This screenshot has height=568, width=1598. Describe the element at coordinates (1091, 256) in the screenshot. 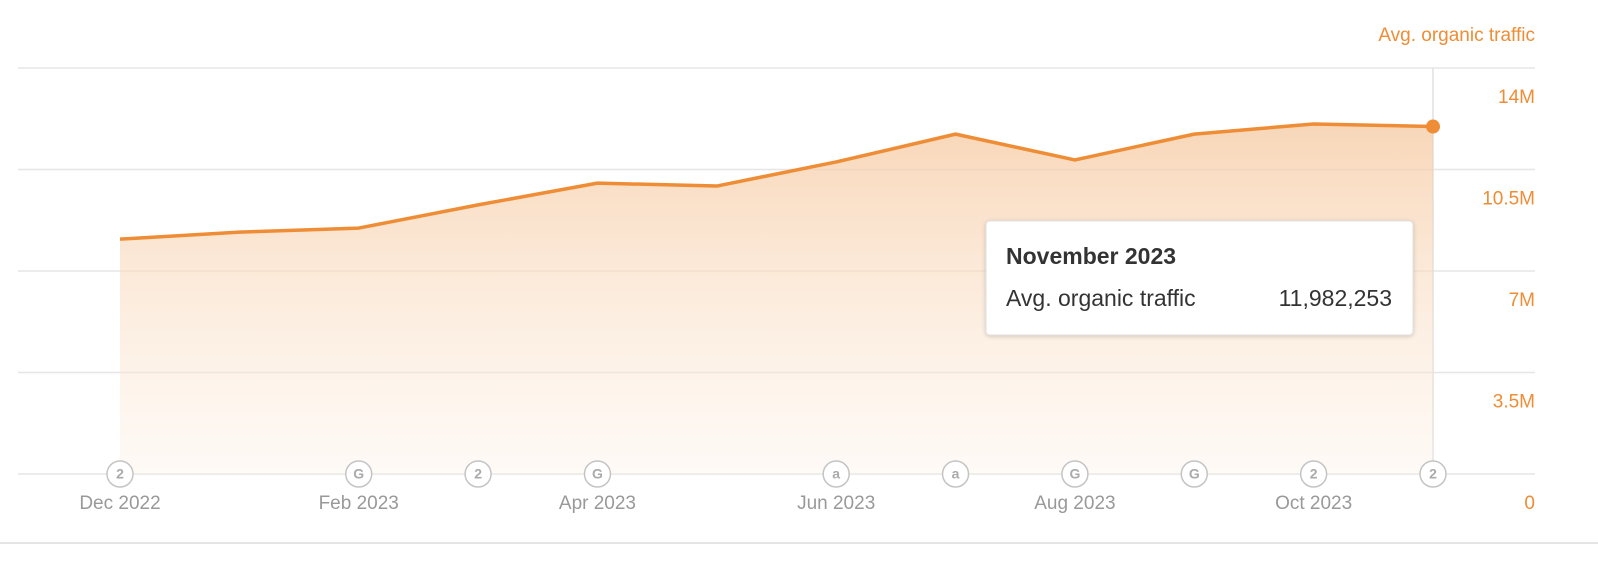

I see `tooltip-title: November 2023` at that location.